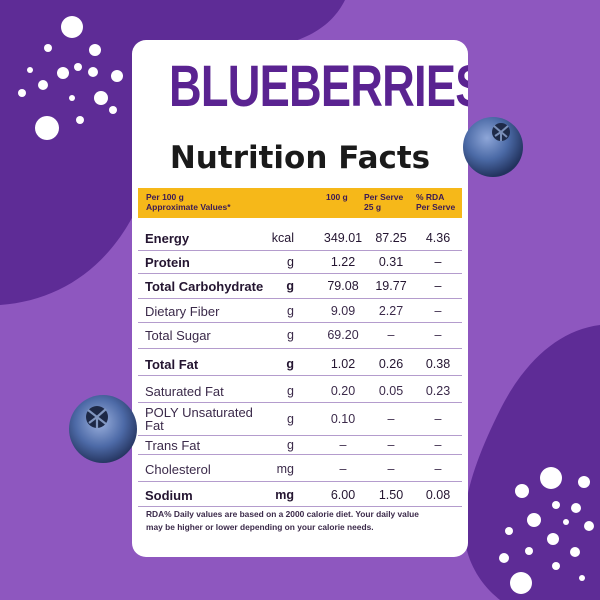  Describe the element at coordinates (532, 462) in the screenshot. I see `bottom-right-blob` at that location.